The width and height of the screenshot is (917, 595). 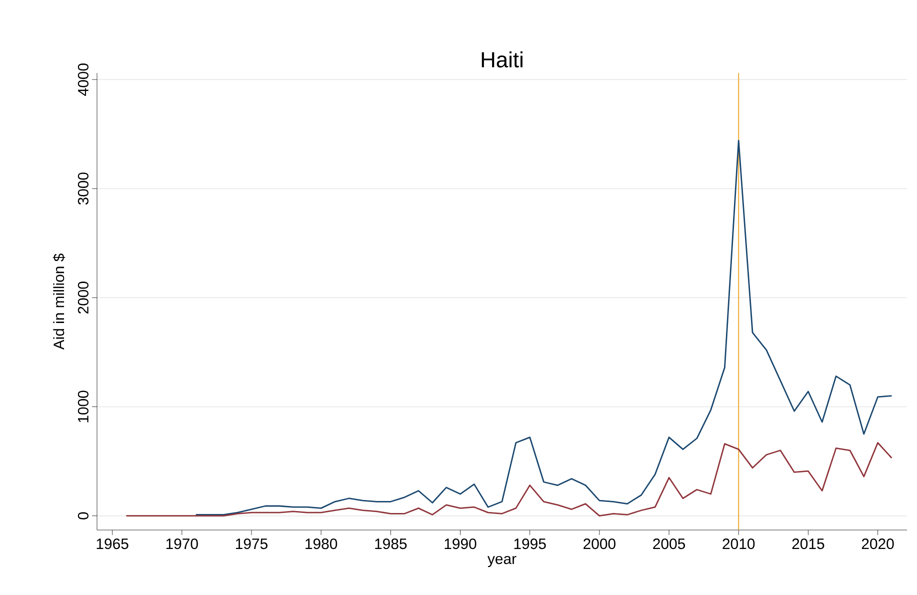 I want to click on x-tick-label: 2020, so click(x=878, y=544).